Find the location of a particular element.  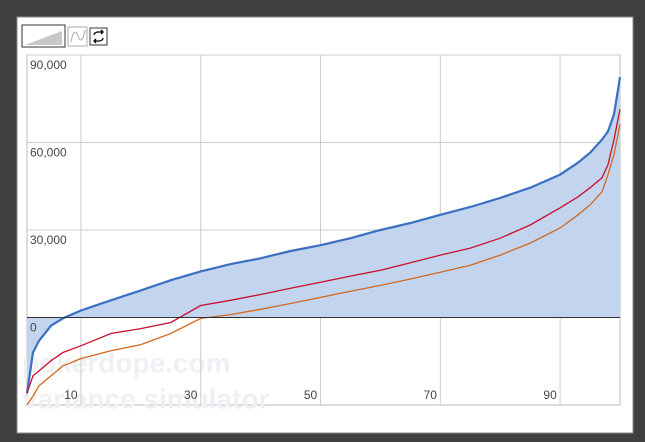

x-tick-label: 30 is located at coordinates (191, 395).